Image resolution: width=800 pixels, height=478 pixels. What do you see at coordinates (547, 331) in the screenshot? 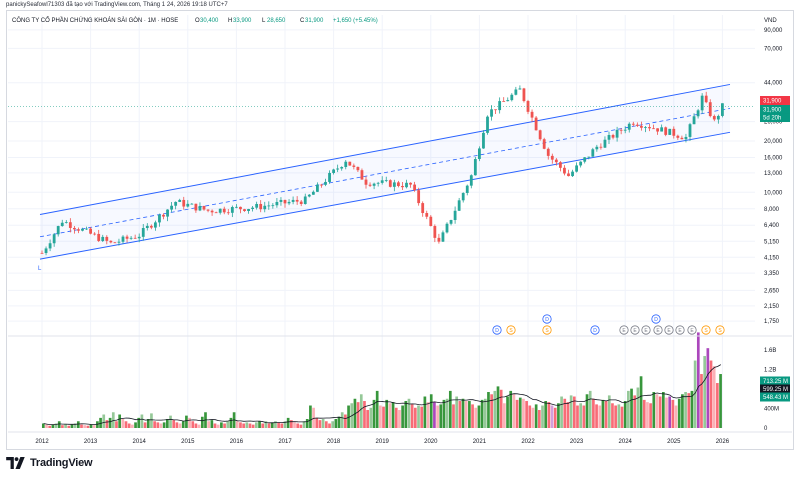
I see `event-marker-label: S` at bounding box center [547, 331].